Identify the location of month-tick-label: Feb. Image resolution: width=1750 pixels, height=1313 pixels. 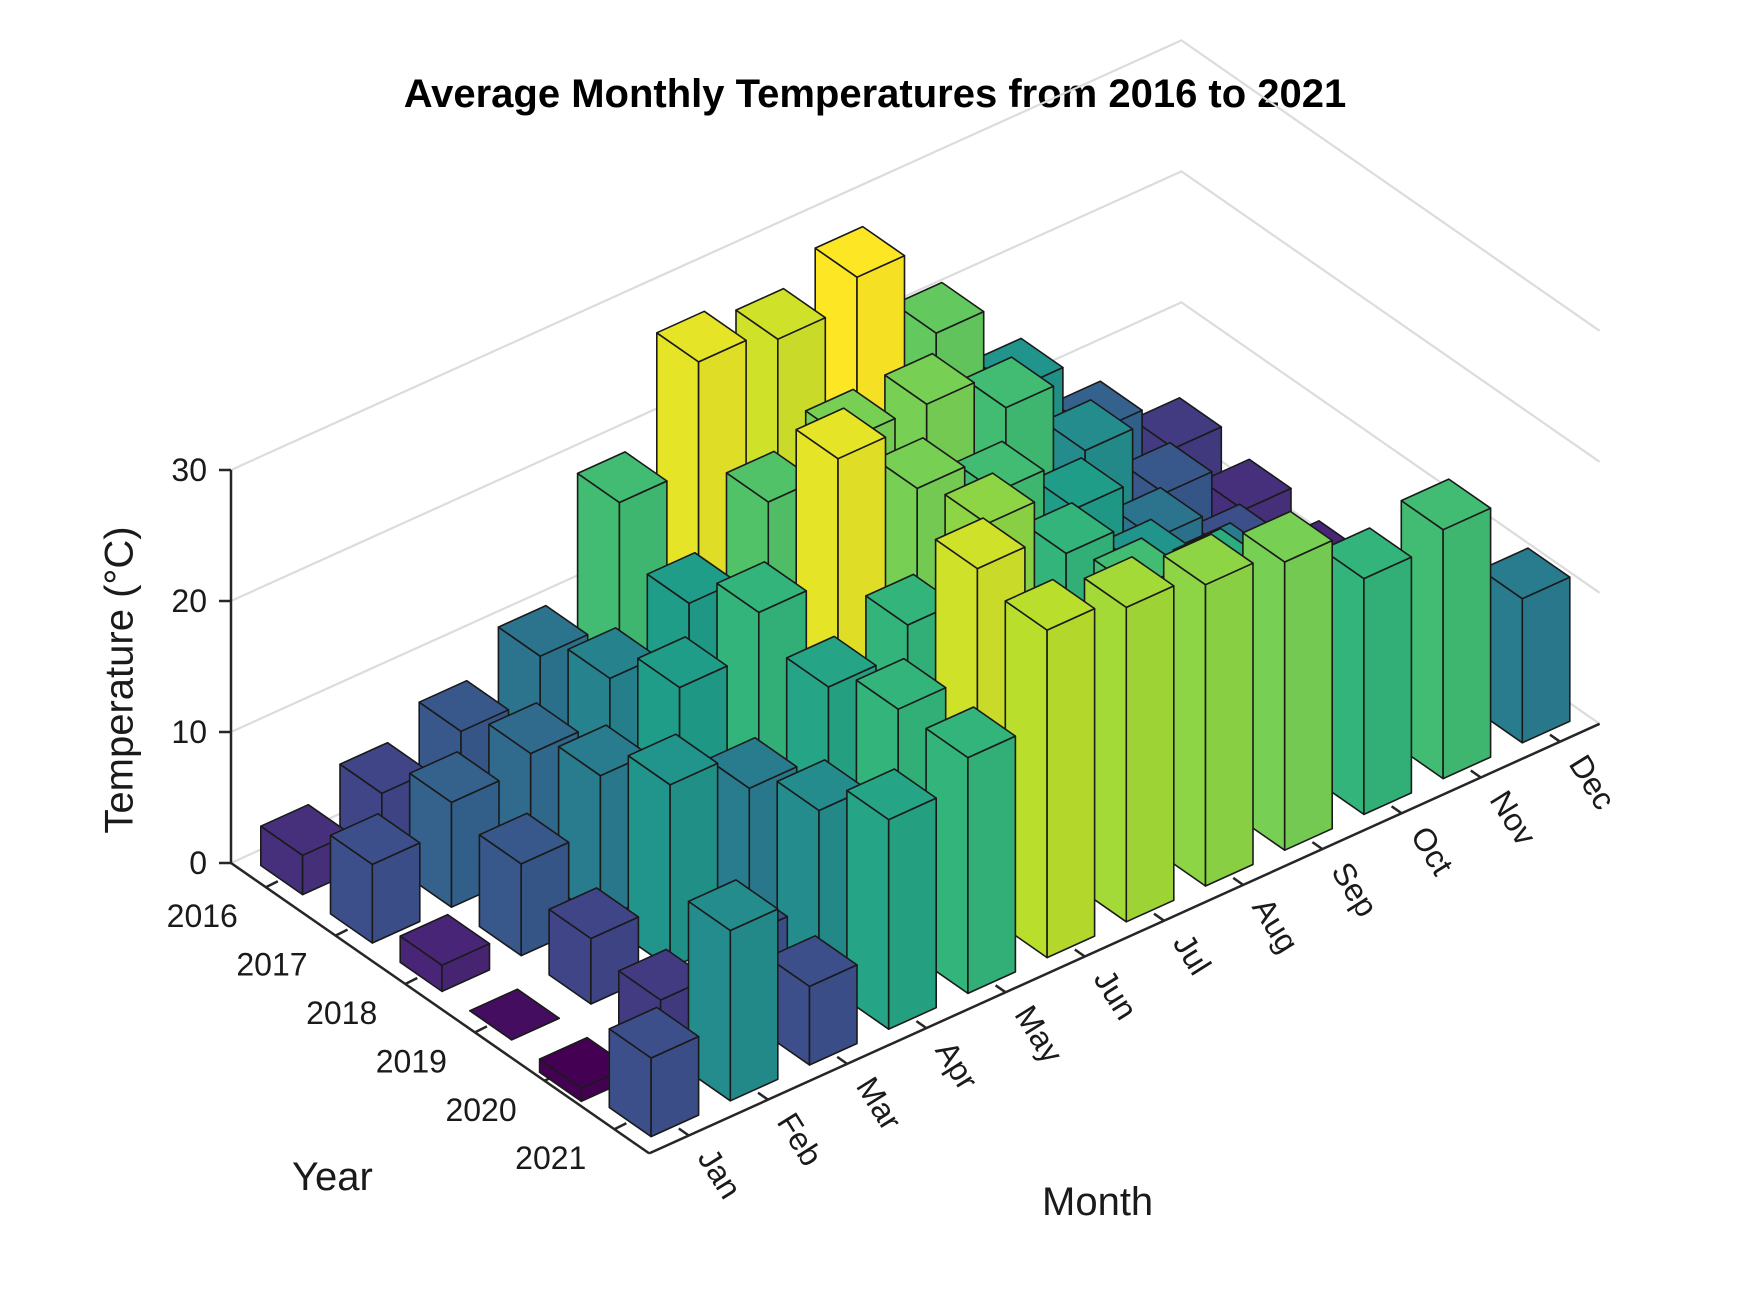
(800, 1139).